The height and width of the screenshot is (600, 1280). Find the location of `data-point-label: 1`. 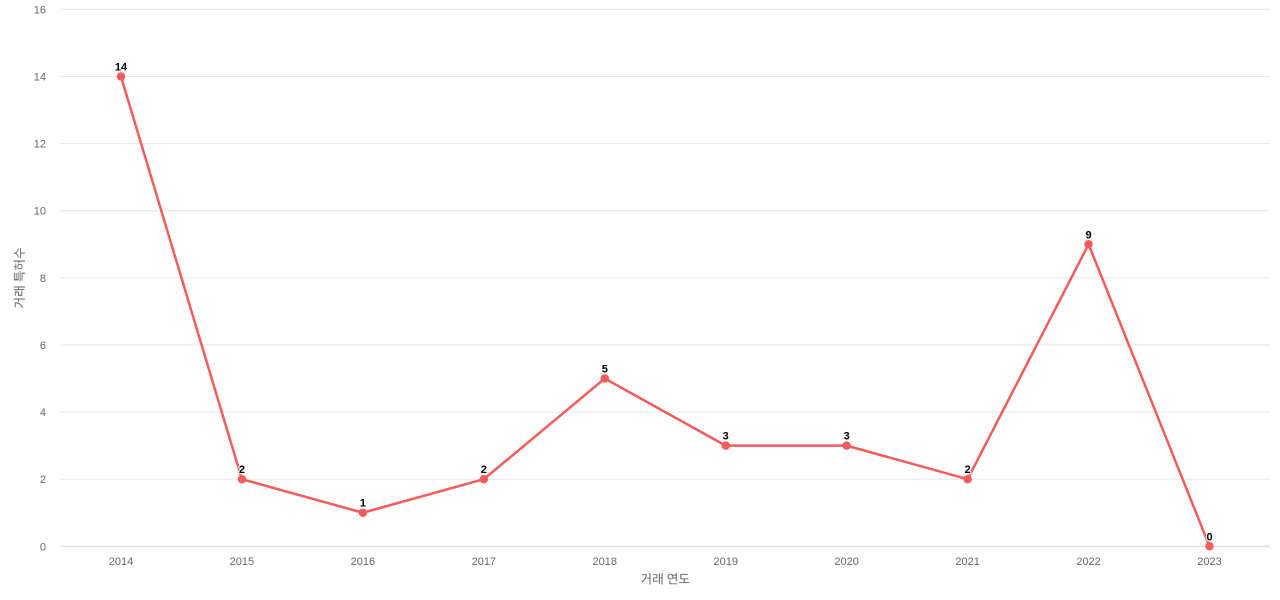

data-point-label: 1 is located at coordinates (363, 504).